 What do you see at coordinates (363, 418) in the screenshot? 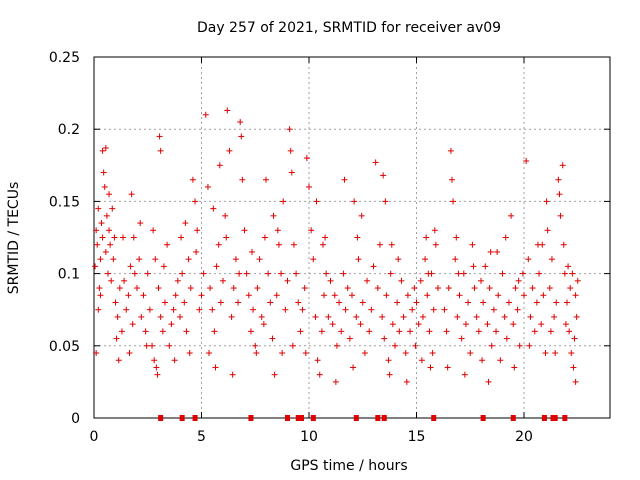
I see `bottom-markers` at bounding box center [363, 418].